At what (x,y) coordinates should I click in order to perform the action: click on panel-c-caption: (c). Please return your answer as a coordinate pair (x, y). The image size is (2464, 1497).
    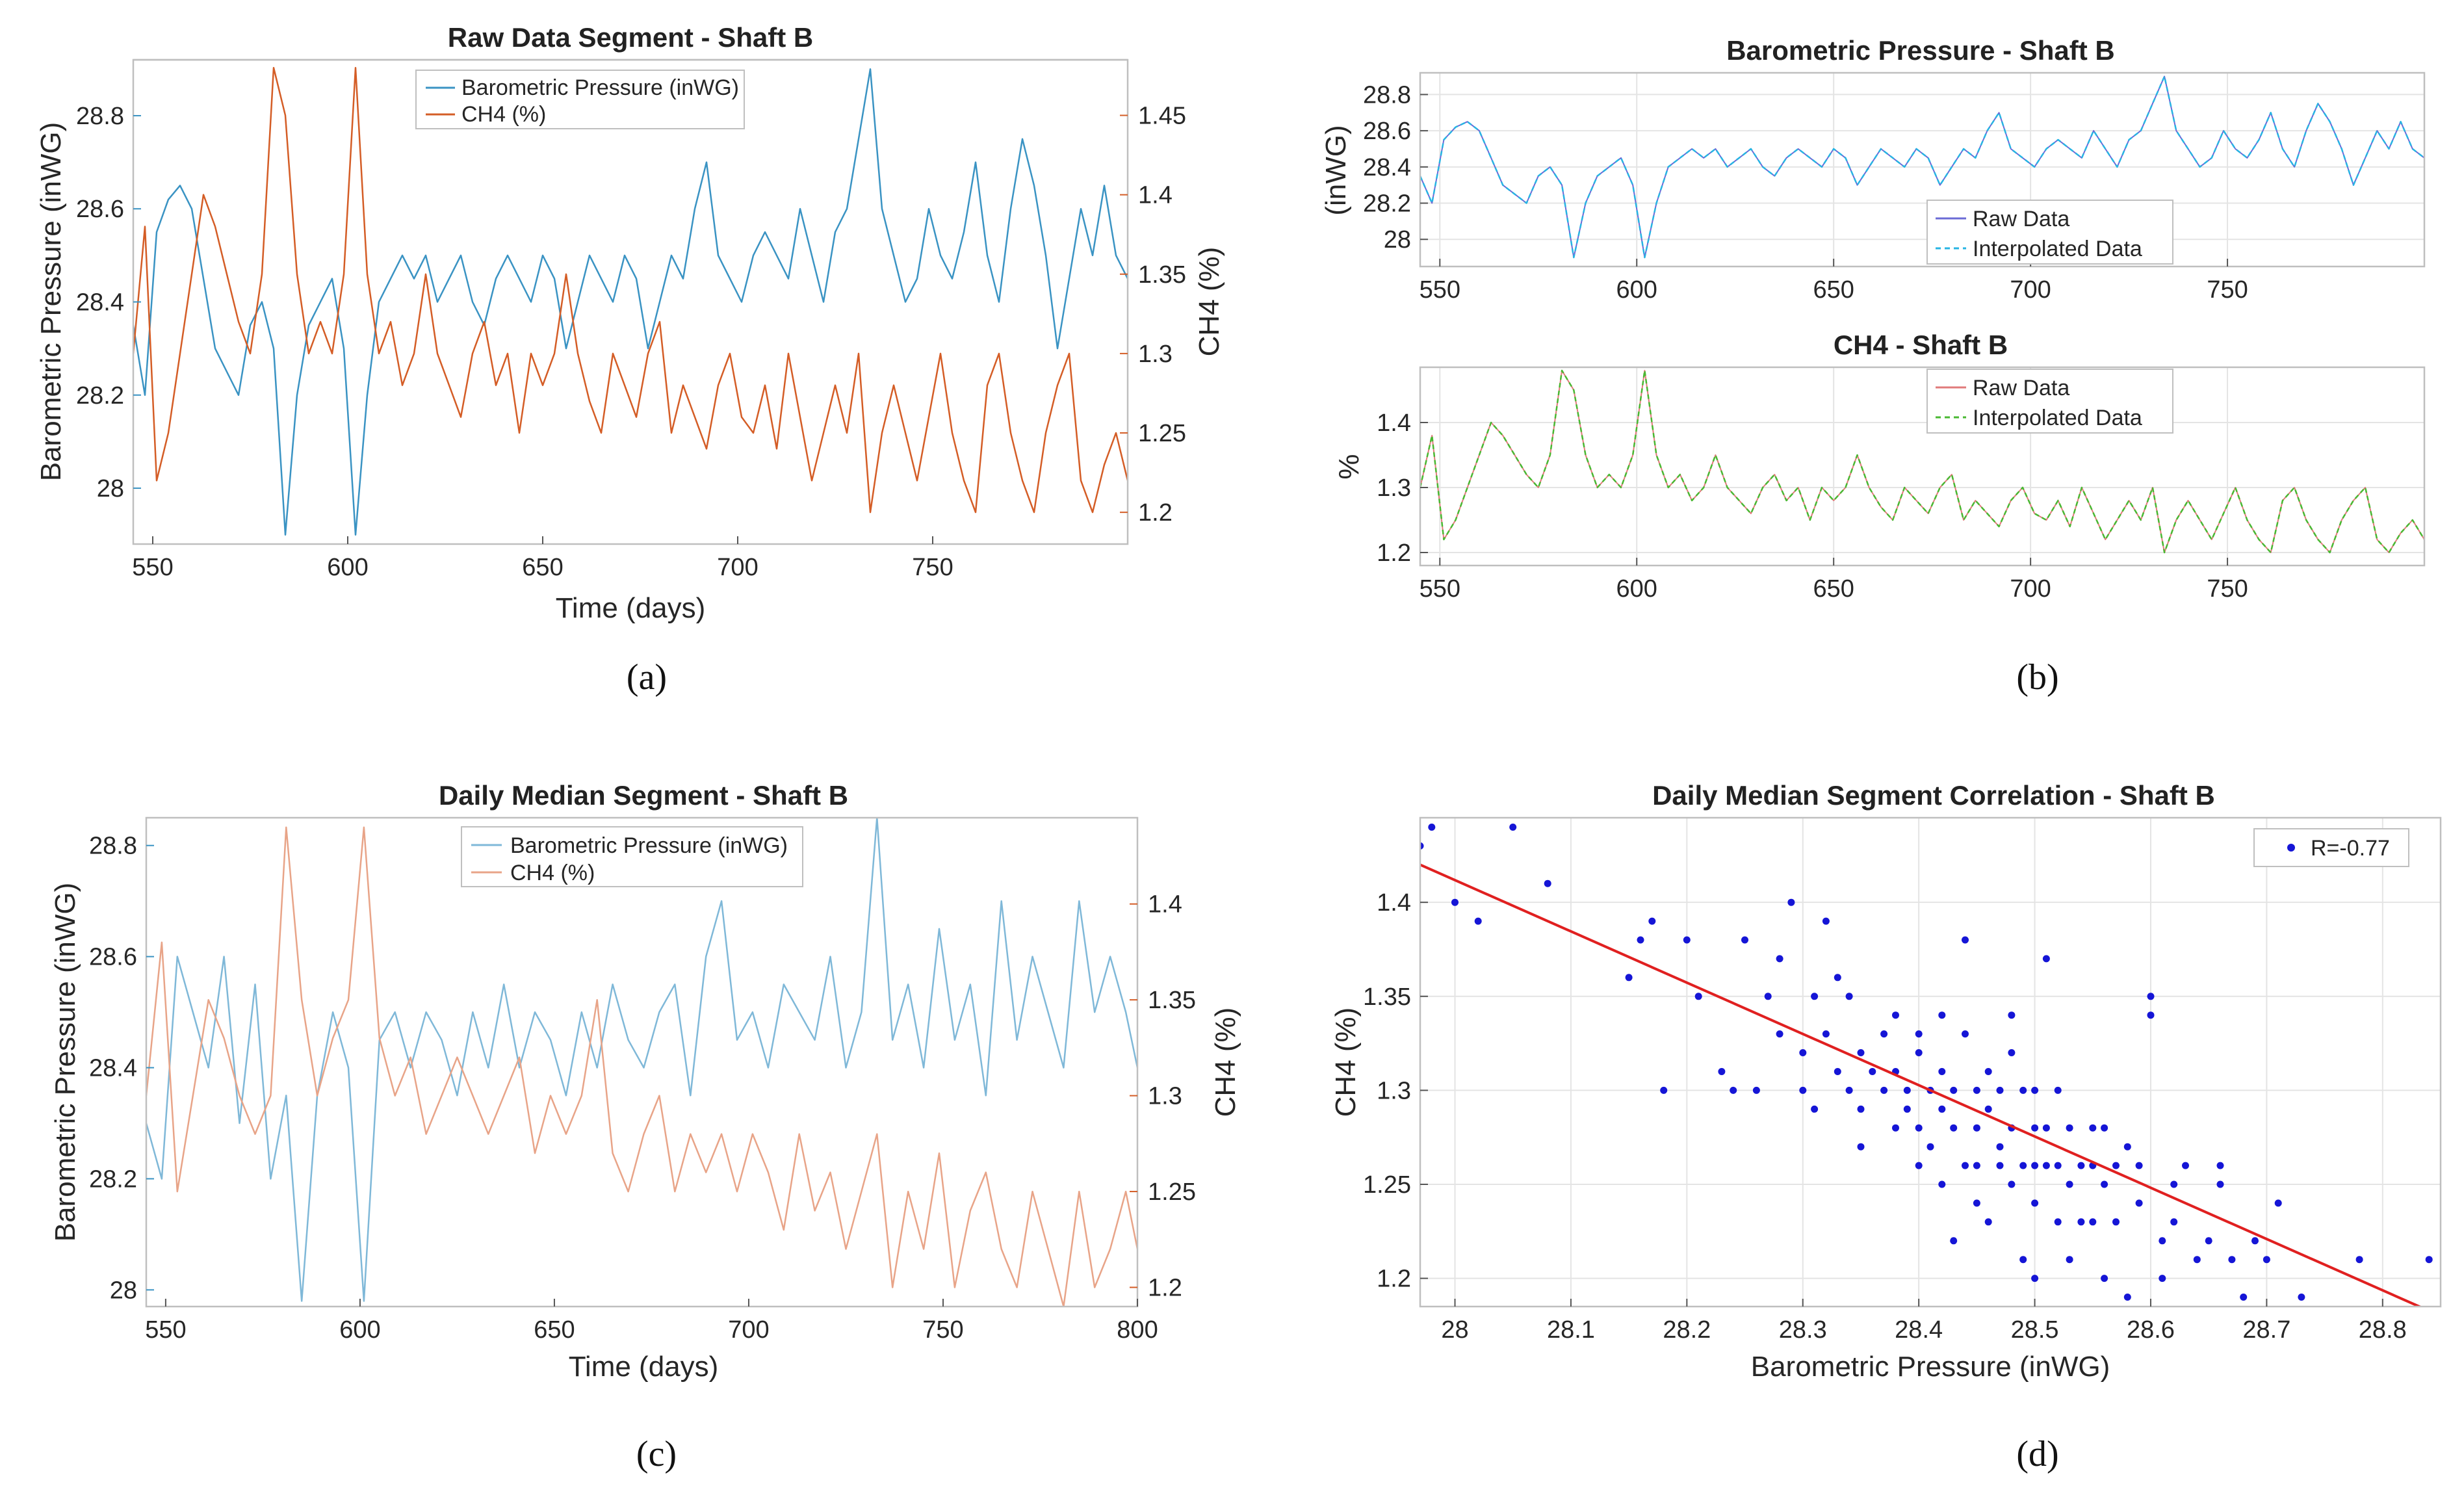
    Looking at the image, I should click on (656, 1454).